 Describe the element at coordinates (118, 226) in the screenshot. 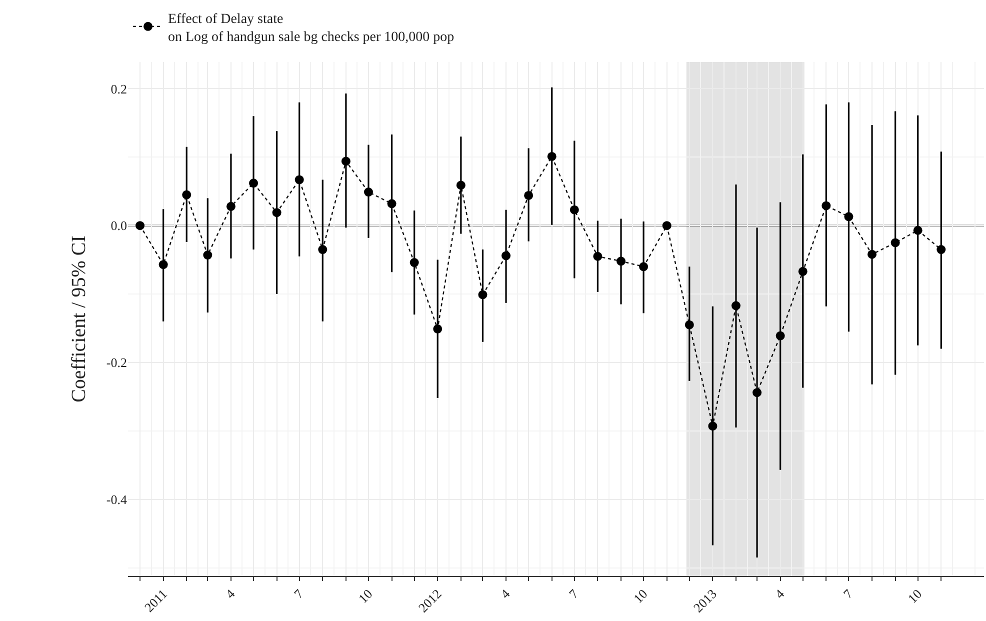

I see `y-tick-label: 0.0` at that location.